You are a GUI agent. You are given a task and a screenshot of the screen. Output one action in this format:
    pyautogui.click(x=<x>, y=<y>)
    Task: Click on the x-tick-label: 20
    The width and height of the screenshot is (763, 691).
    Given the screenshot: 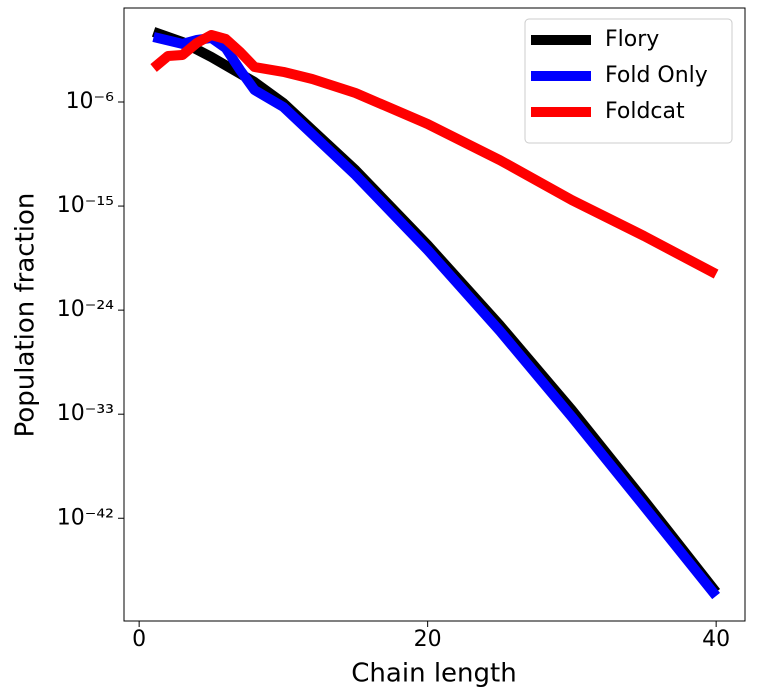 What is the action you would take?
    pyautogui.click(x=428, y=639)
    